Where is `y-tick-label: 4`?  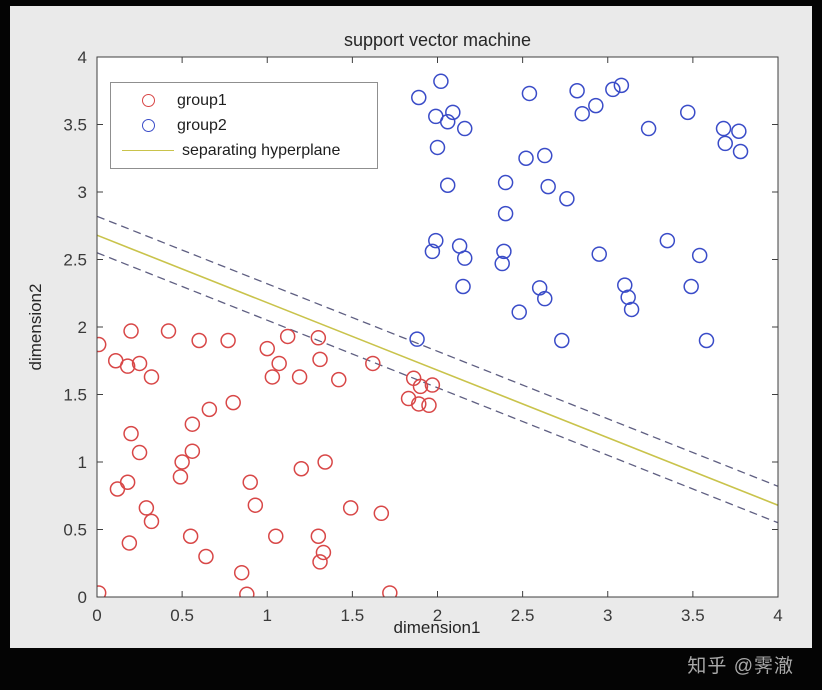
y-tick-label: 4 is located at coordinates (82, 57).